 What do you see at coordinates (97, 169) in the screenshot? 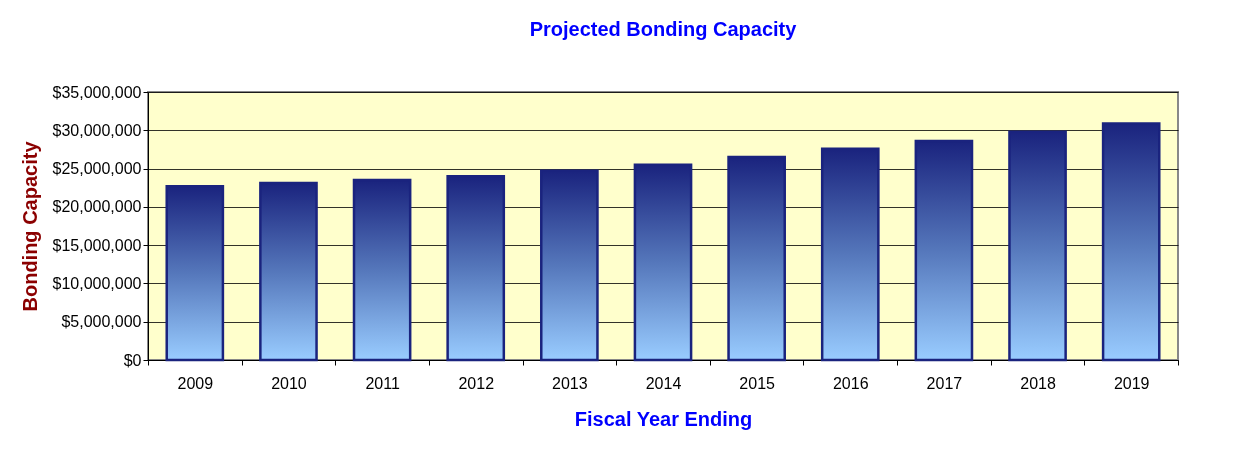
I see `y-tick-label: $25,000,000` at bounding box center [97, 169].